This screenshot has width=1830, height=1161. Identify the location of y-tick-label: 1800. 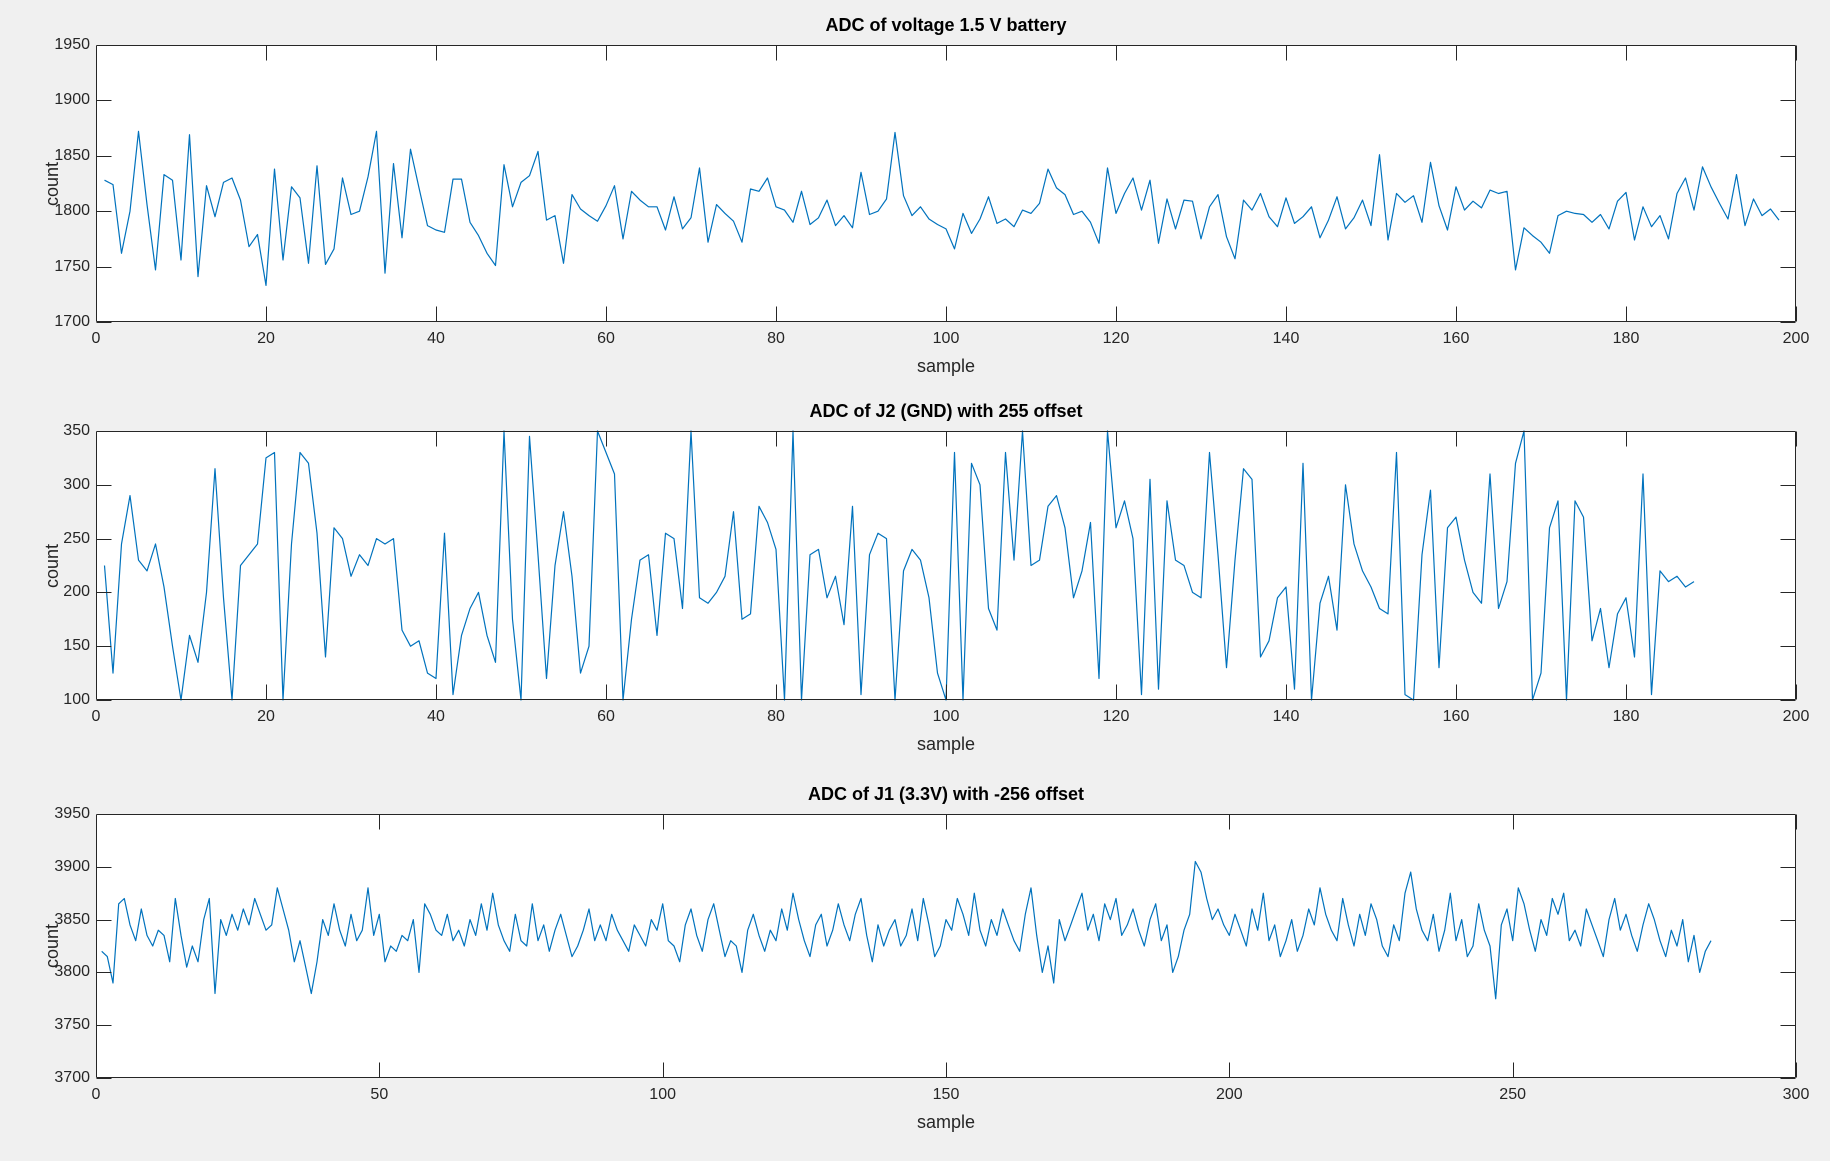
(72, 211).